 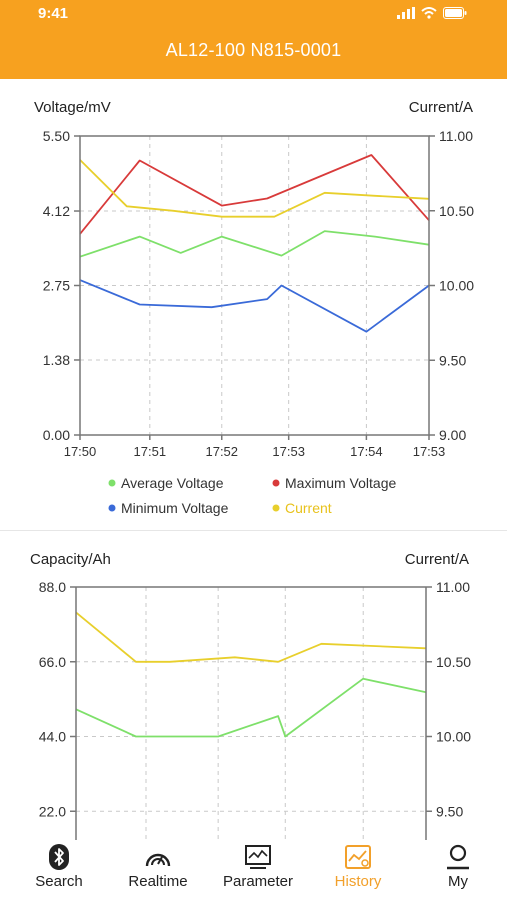 I want to click on tab-my: My, so click(x=458, y=870).